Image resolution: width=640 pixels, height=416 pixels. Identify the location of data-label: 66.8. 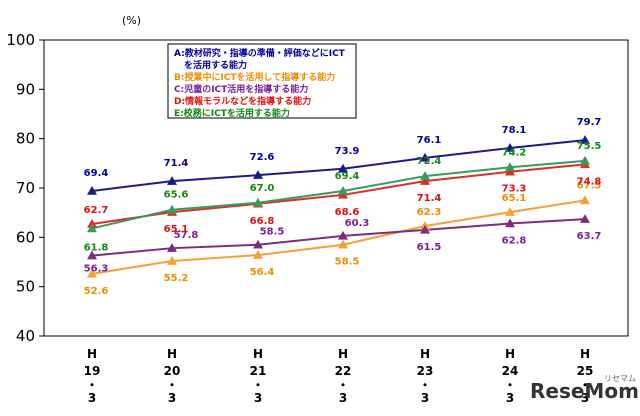
(262, 221).